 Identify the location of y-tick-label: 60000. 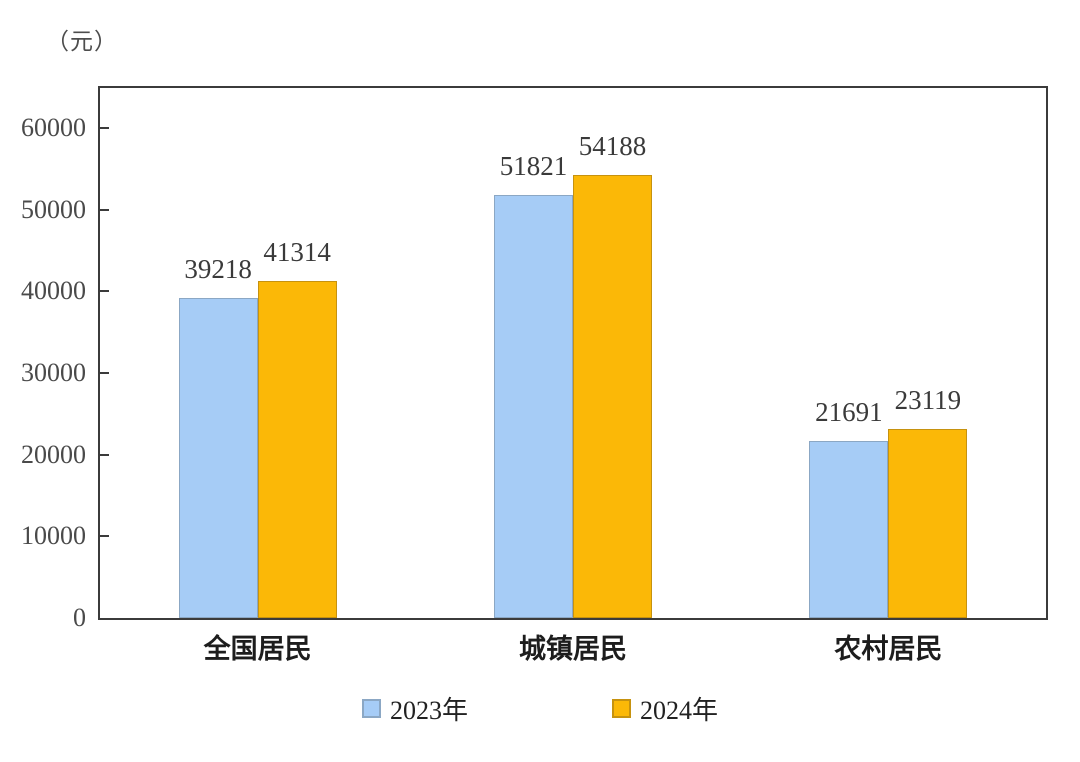
(53, 127).